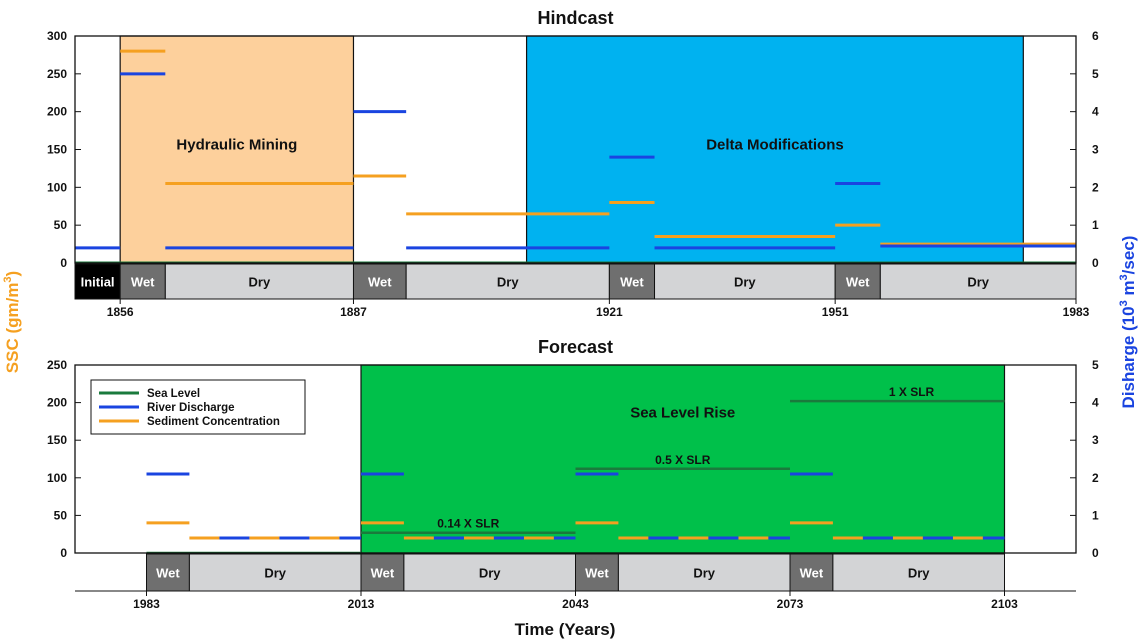 The image size is (1146, 644). Describe the element at coordinates (790, 604) in the screenshot. I see `x-tick-label: 2073` at that location.